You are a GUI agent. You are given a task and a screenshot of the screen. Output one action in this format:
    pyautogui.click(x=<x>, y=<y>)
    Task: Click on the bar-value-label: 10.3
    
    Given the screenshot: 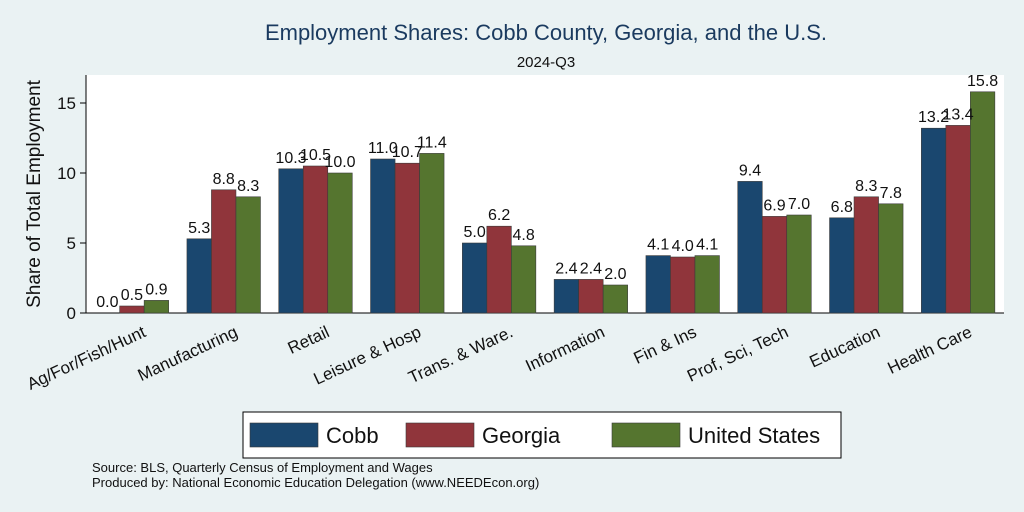 What is the action you would take?
    pyautogui.click(x=290, y=158)
    